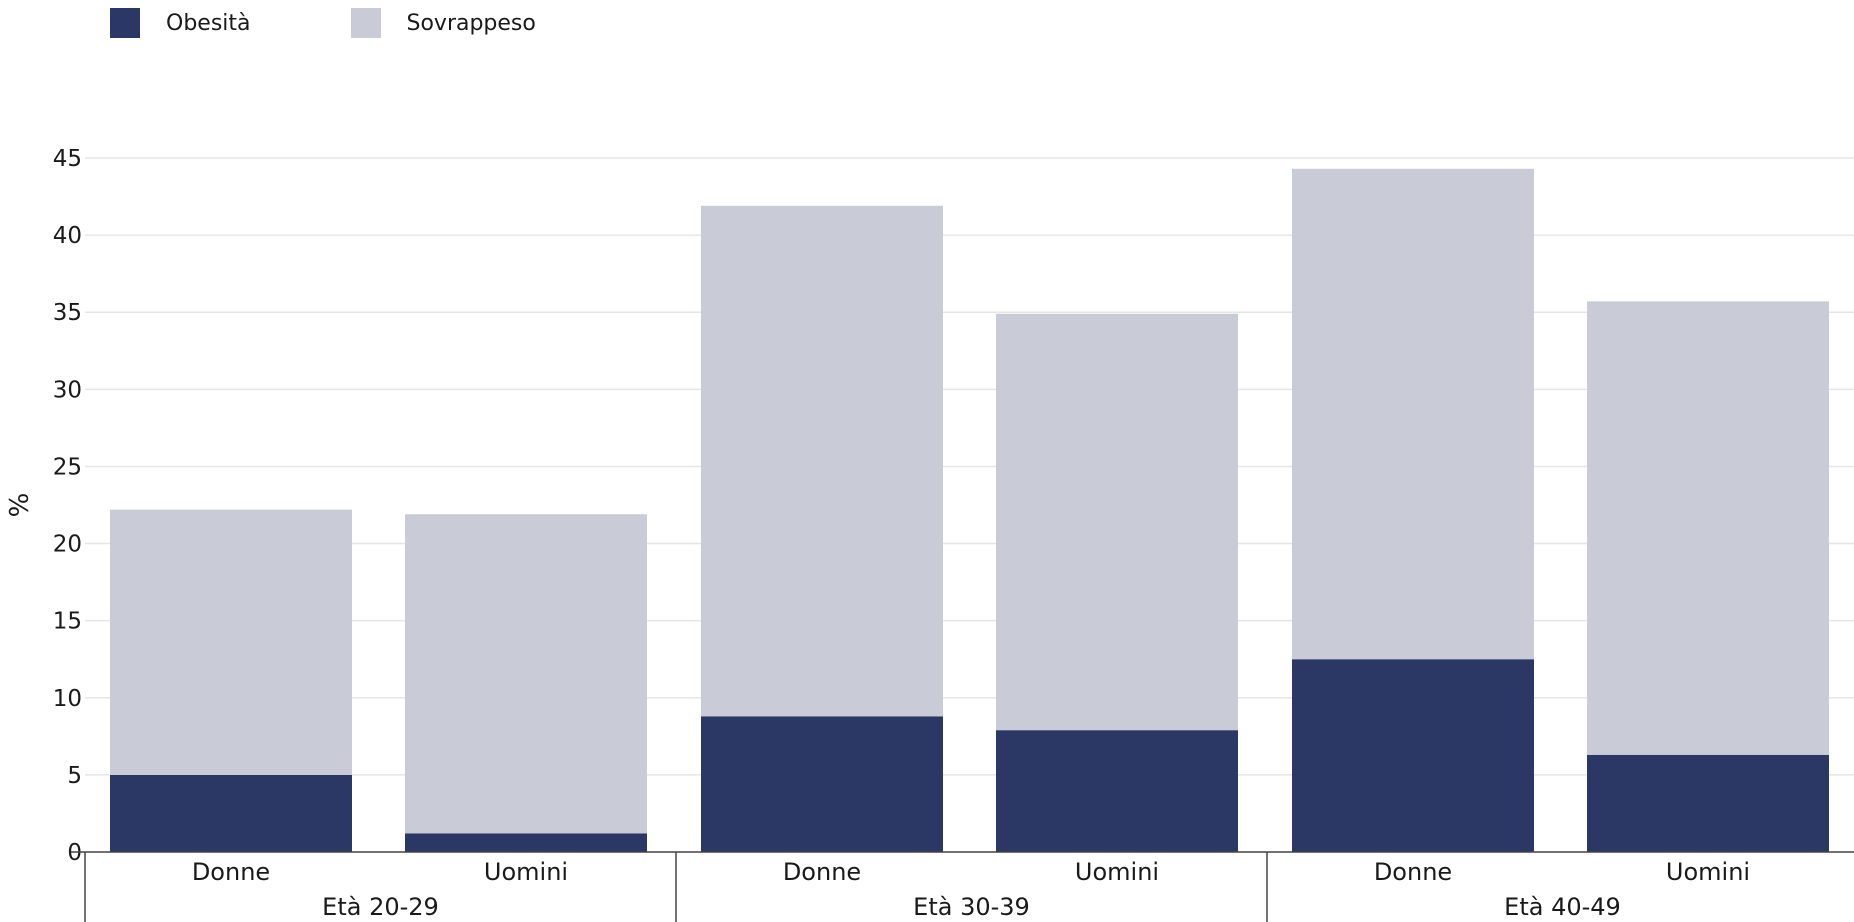 This screenshot has height=922, width=1854. I want to click on legend-item-obesita: Obesità, so click(180, 23).